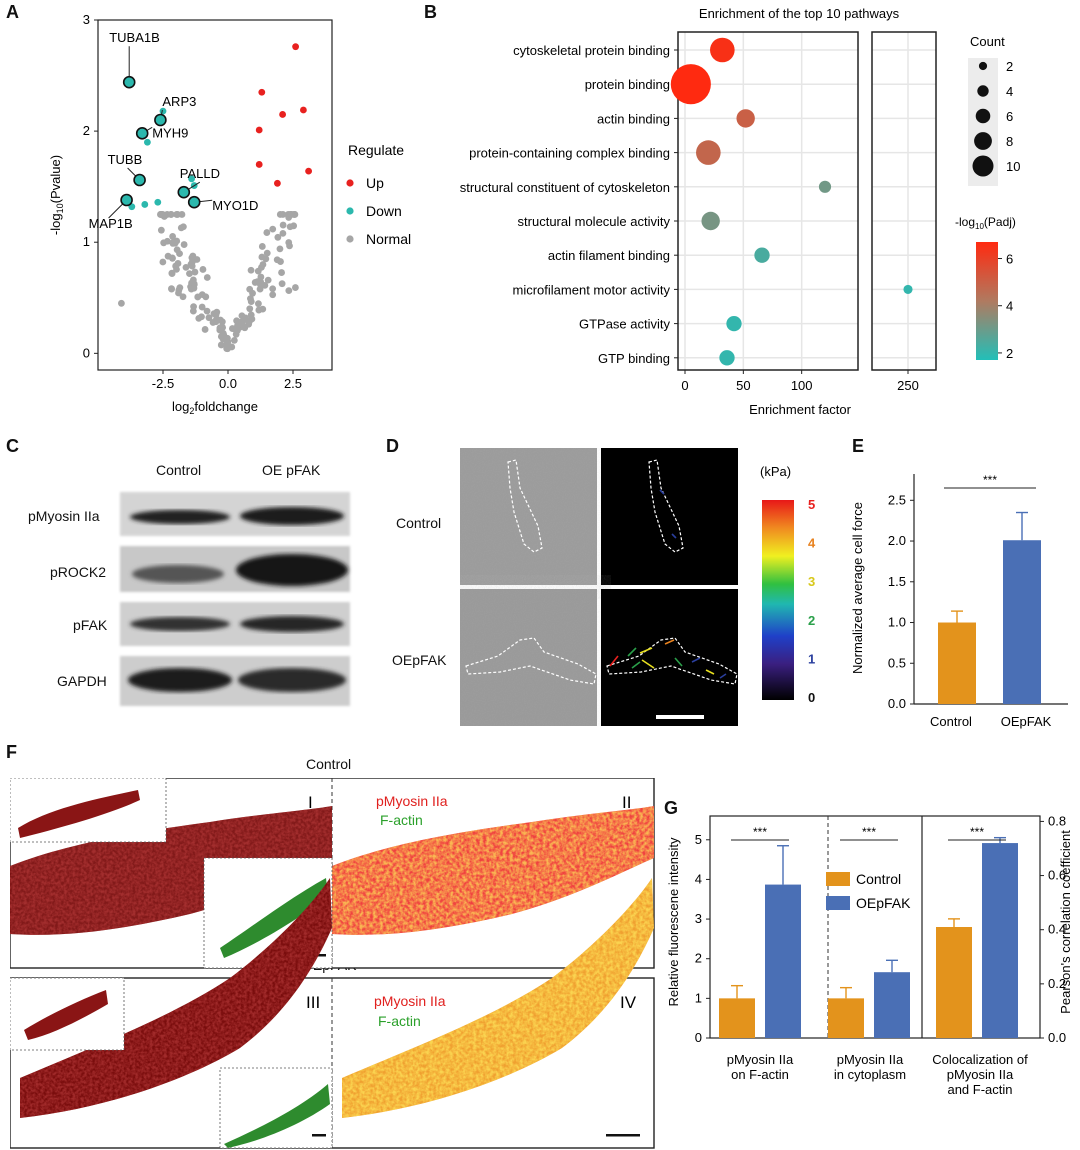 Image resolution: width=1080 pixels, height=1150 pixels. I want to click on g-ytick-right: 0.6, so click(1057, 875).